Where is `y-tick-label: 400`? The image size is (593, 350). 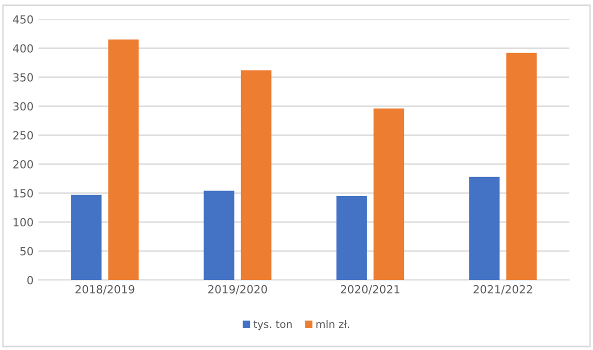 y-tick-label: 400 is located at coordinates (23, 48).